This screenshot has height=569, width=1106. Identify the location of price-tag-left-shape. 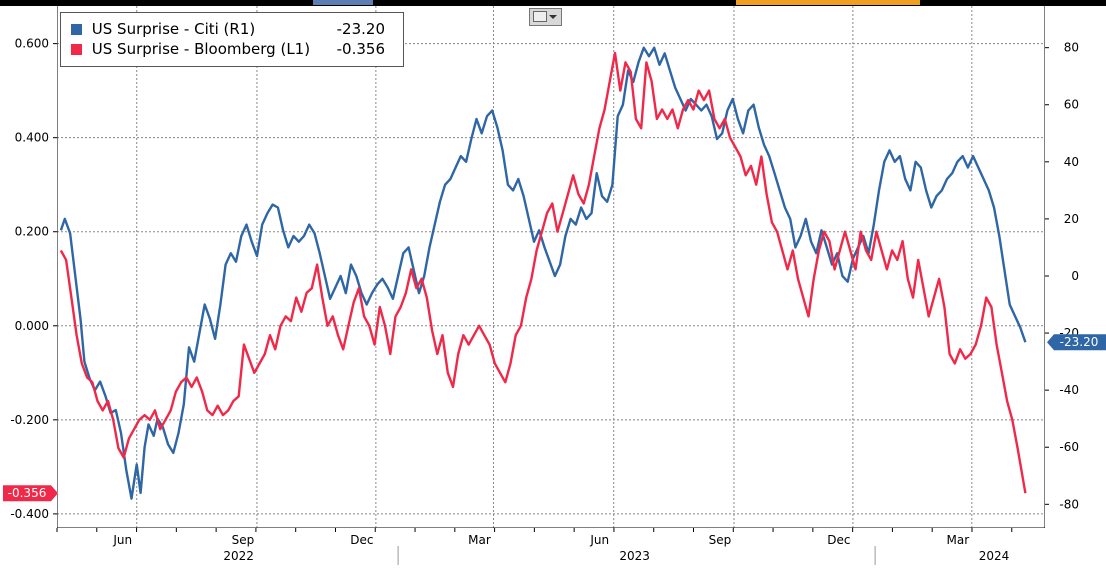
(30, 493).